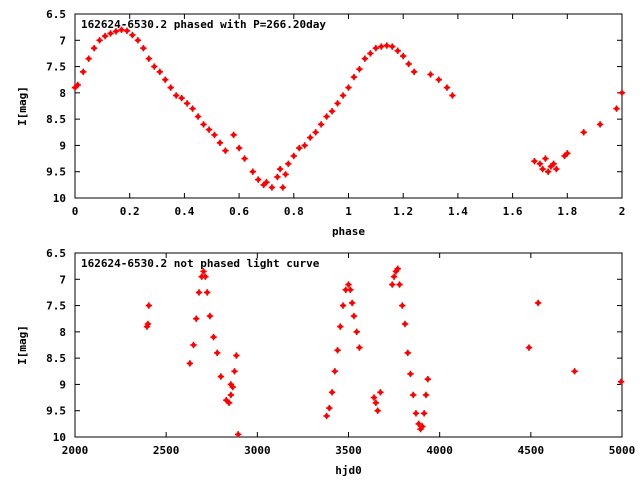  What do you see at coordinates (22, 345) in the screenshot?
I see `bottom-y-axis-label: I[mag]` at bounding box center [22, 345].